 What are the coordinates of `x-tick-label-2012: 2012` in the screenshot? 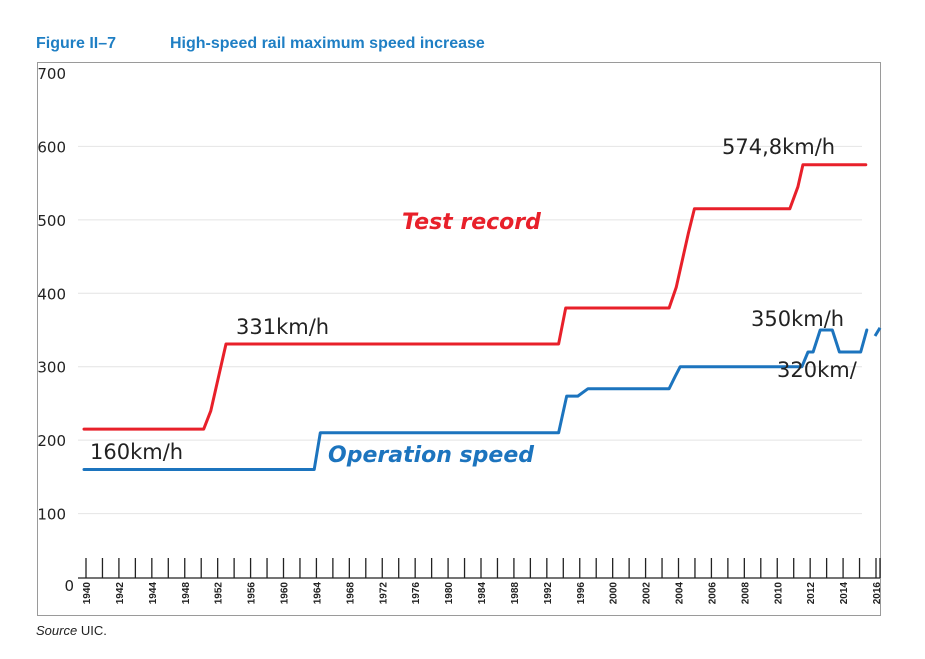 It's located at (811, 593).